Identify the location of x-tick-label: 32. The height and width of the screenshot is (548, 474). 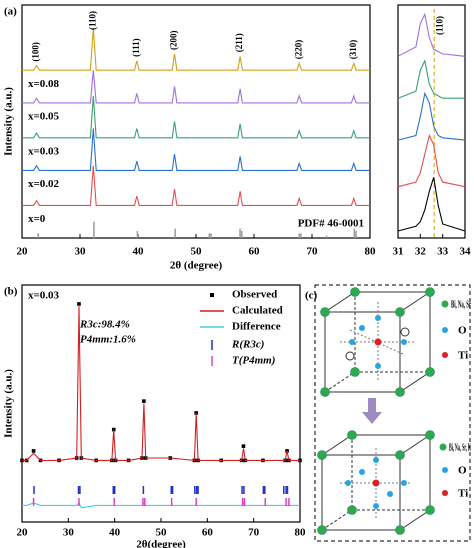
(421, 252).